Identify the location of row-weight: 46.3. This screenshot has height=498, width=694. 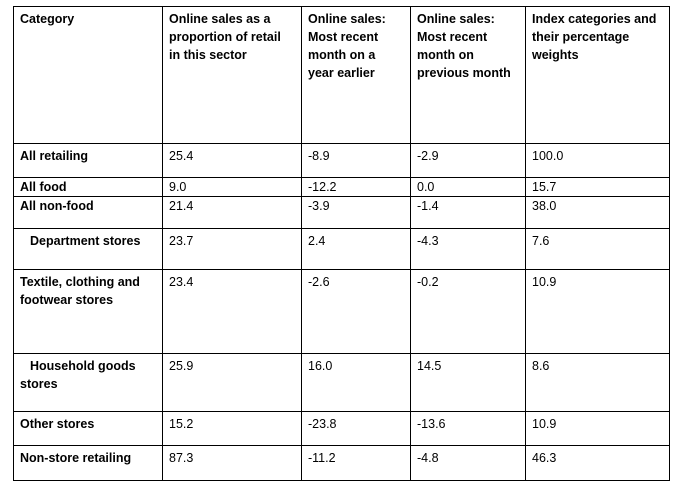
(597, 463).